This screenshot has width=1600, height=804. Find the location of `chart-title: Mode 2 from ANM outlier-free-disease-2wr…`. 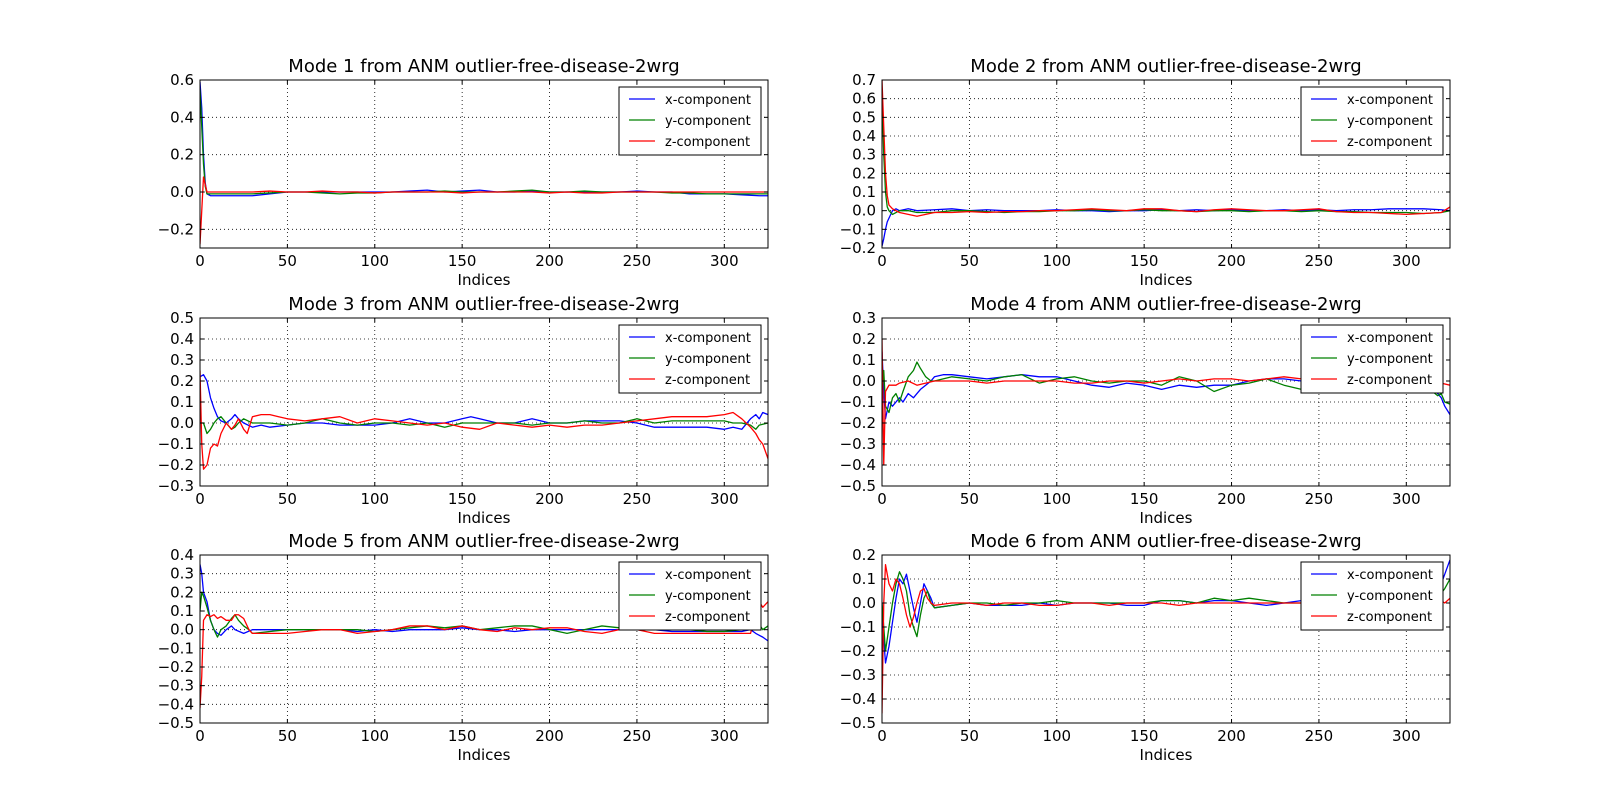

chart-title: Mode 2 from ANM outlier-free-disease-2wr… is located at coordinates (1165, 66).